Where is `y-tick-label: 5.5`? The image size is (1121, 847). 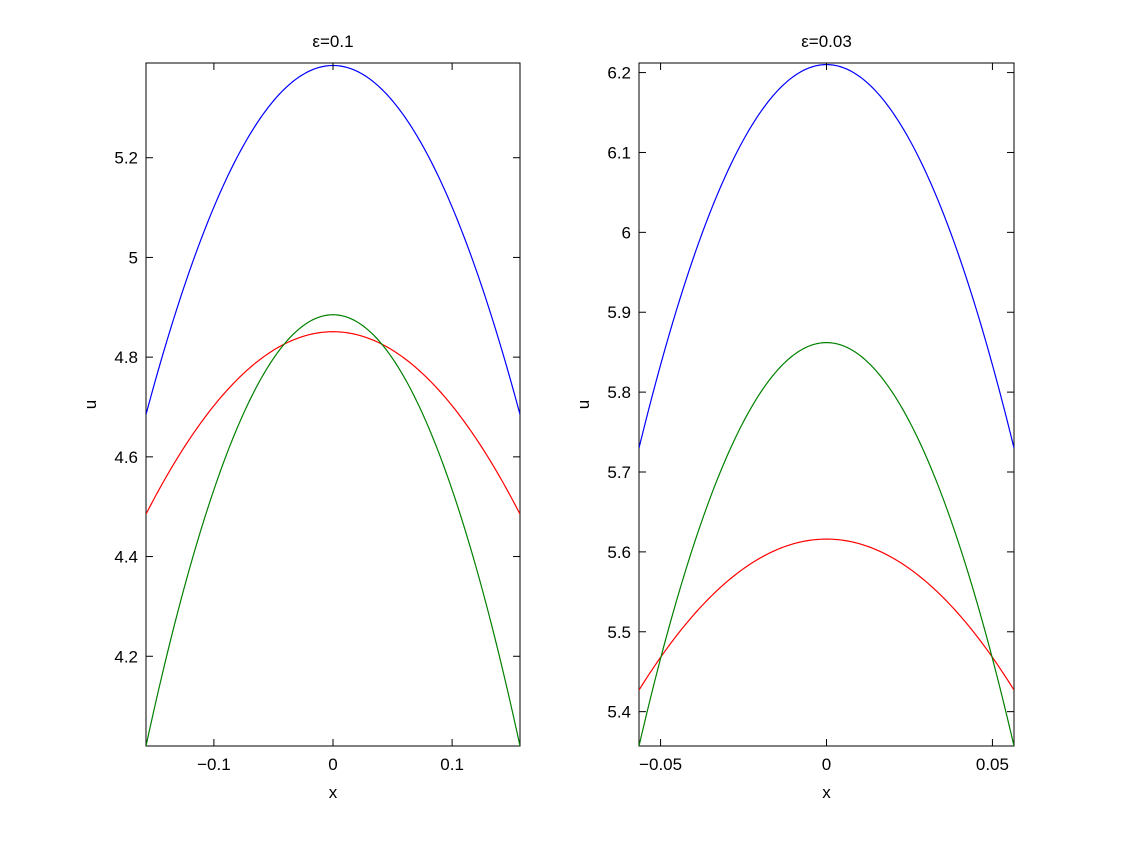 y-tick-label: 5.5 is located at coordinates (619, 632).